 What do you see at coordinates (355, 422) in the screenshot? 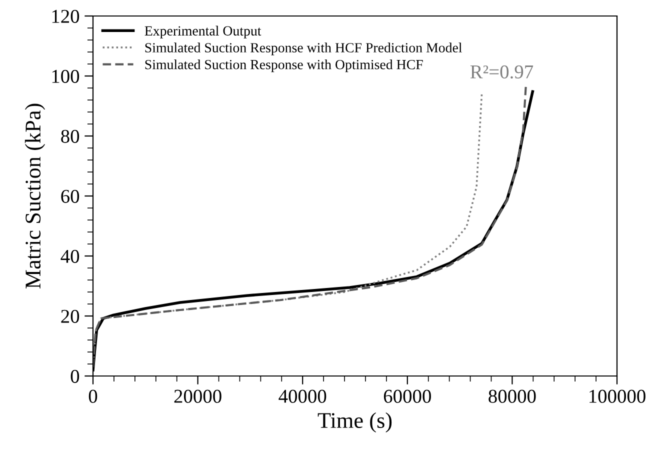
I see `x-axis-title: Time (s)` at bounding box center [355, 422].